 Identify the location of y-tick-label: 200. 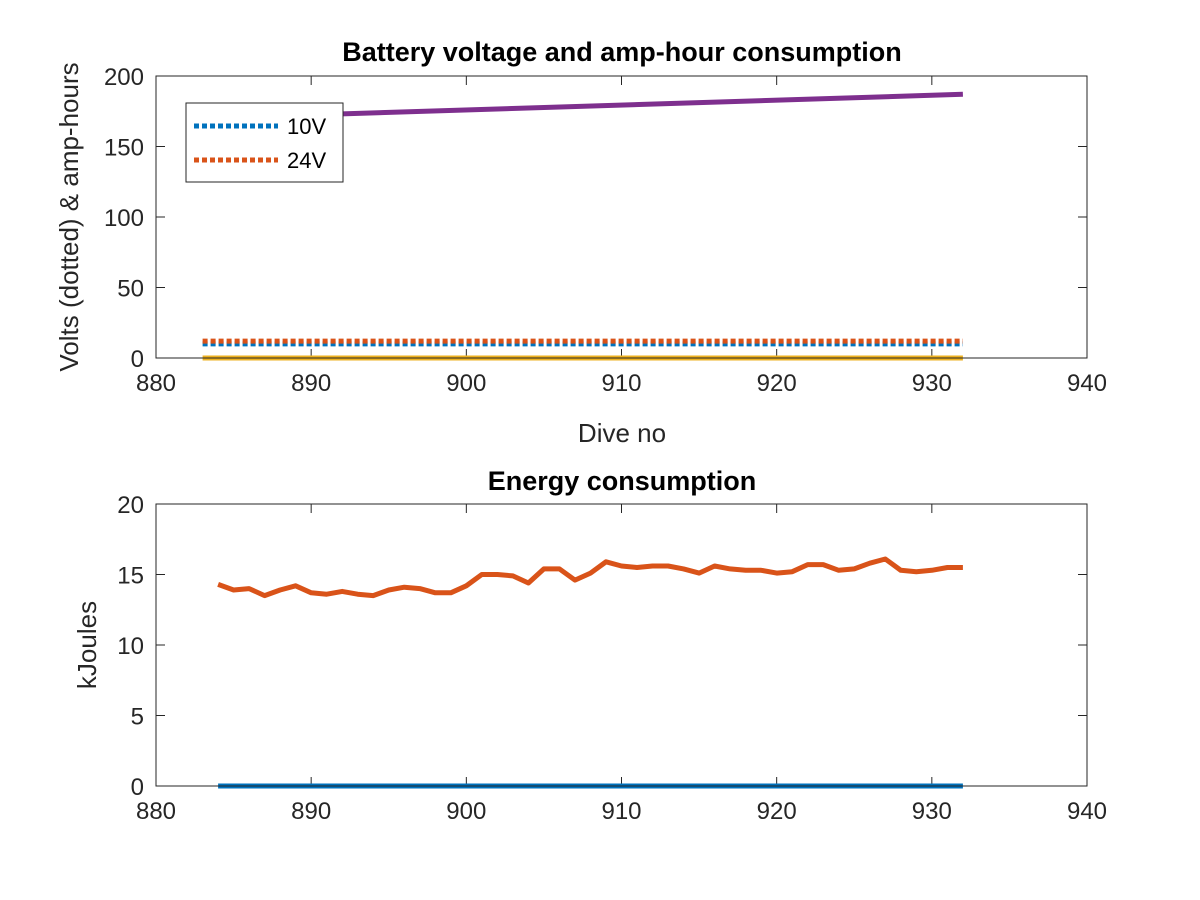
(124, 77).